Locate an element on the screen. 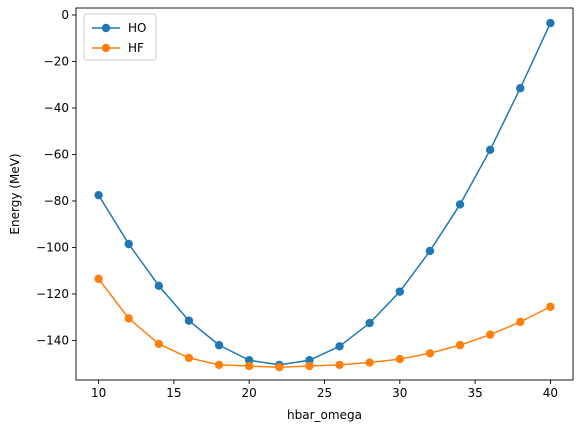 Image resolution: width=583 pixels, height=433 pixels. legend: HO HF is located at coordinates (120, 37).